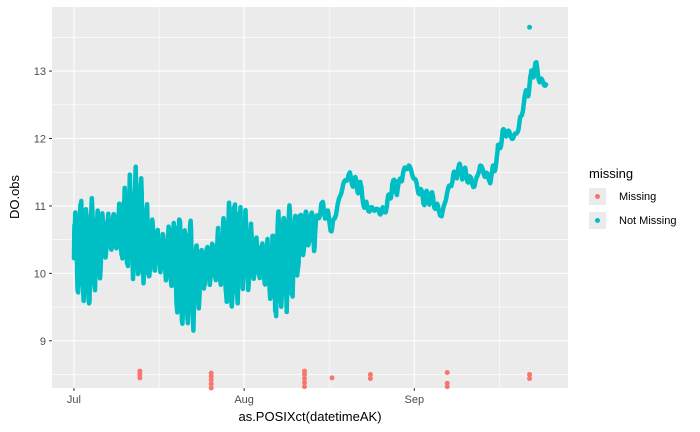  What do you see at coordinates (309, 416) in the screenshot?
I see `x-axis-title: as.POSIXct(datetimeAK)` at bounding box center [309, 416].